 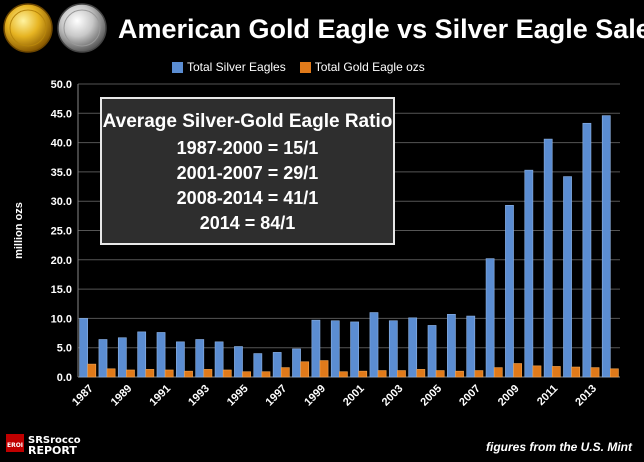 I want to click on bar-gold-2004, so click(x=421, y=373).